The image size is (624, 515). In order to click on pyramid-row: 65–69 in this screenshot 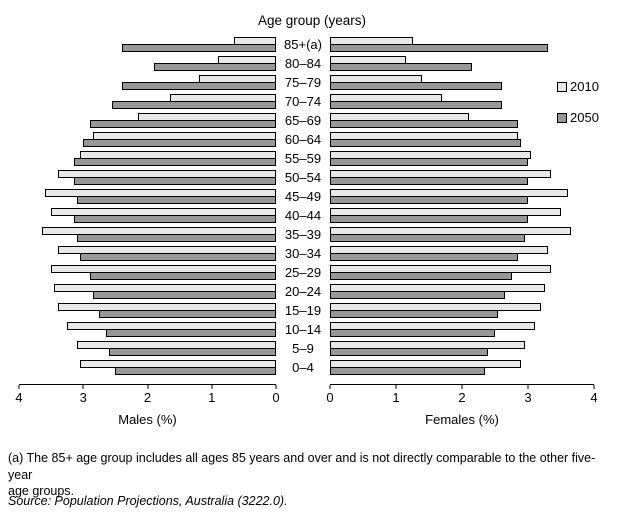, I will do `click(312, 122)`.